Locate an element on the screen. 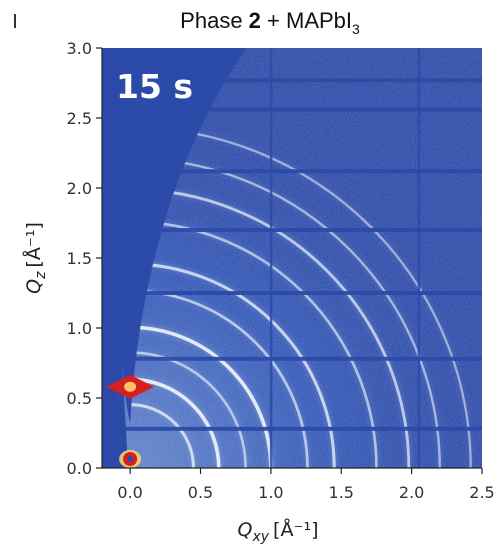 The image size is (500, 552). x-tick-label: 0.0 is located at coordinates (129, 492).